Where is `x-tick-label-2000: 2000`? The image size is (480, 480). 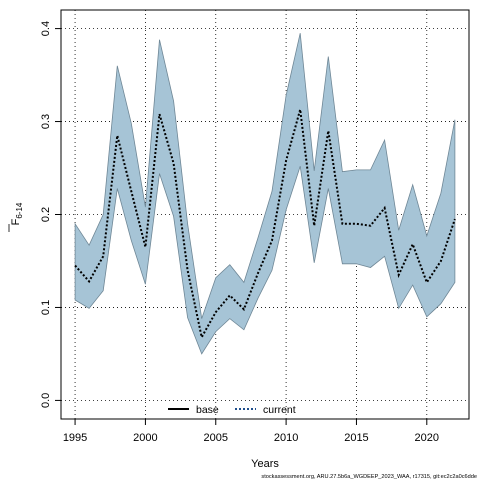
x-tick-label-2000: 2000 is located at coordinates (145, 438).